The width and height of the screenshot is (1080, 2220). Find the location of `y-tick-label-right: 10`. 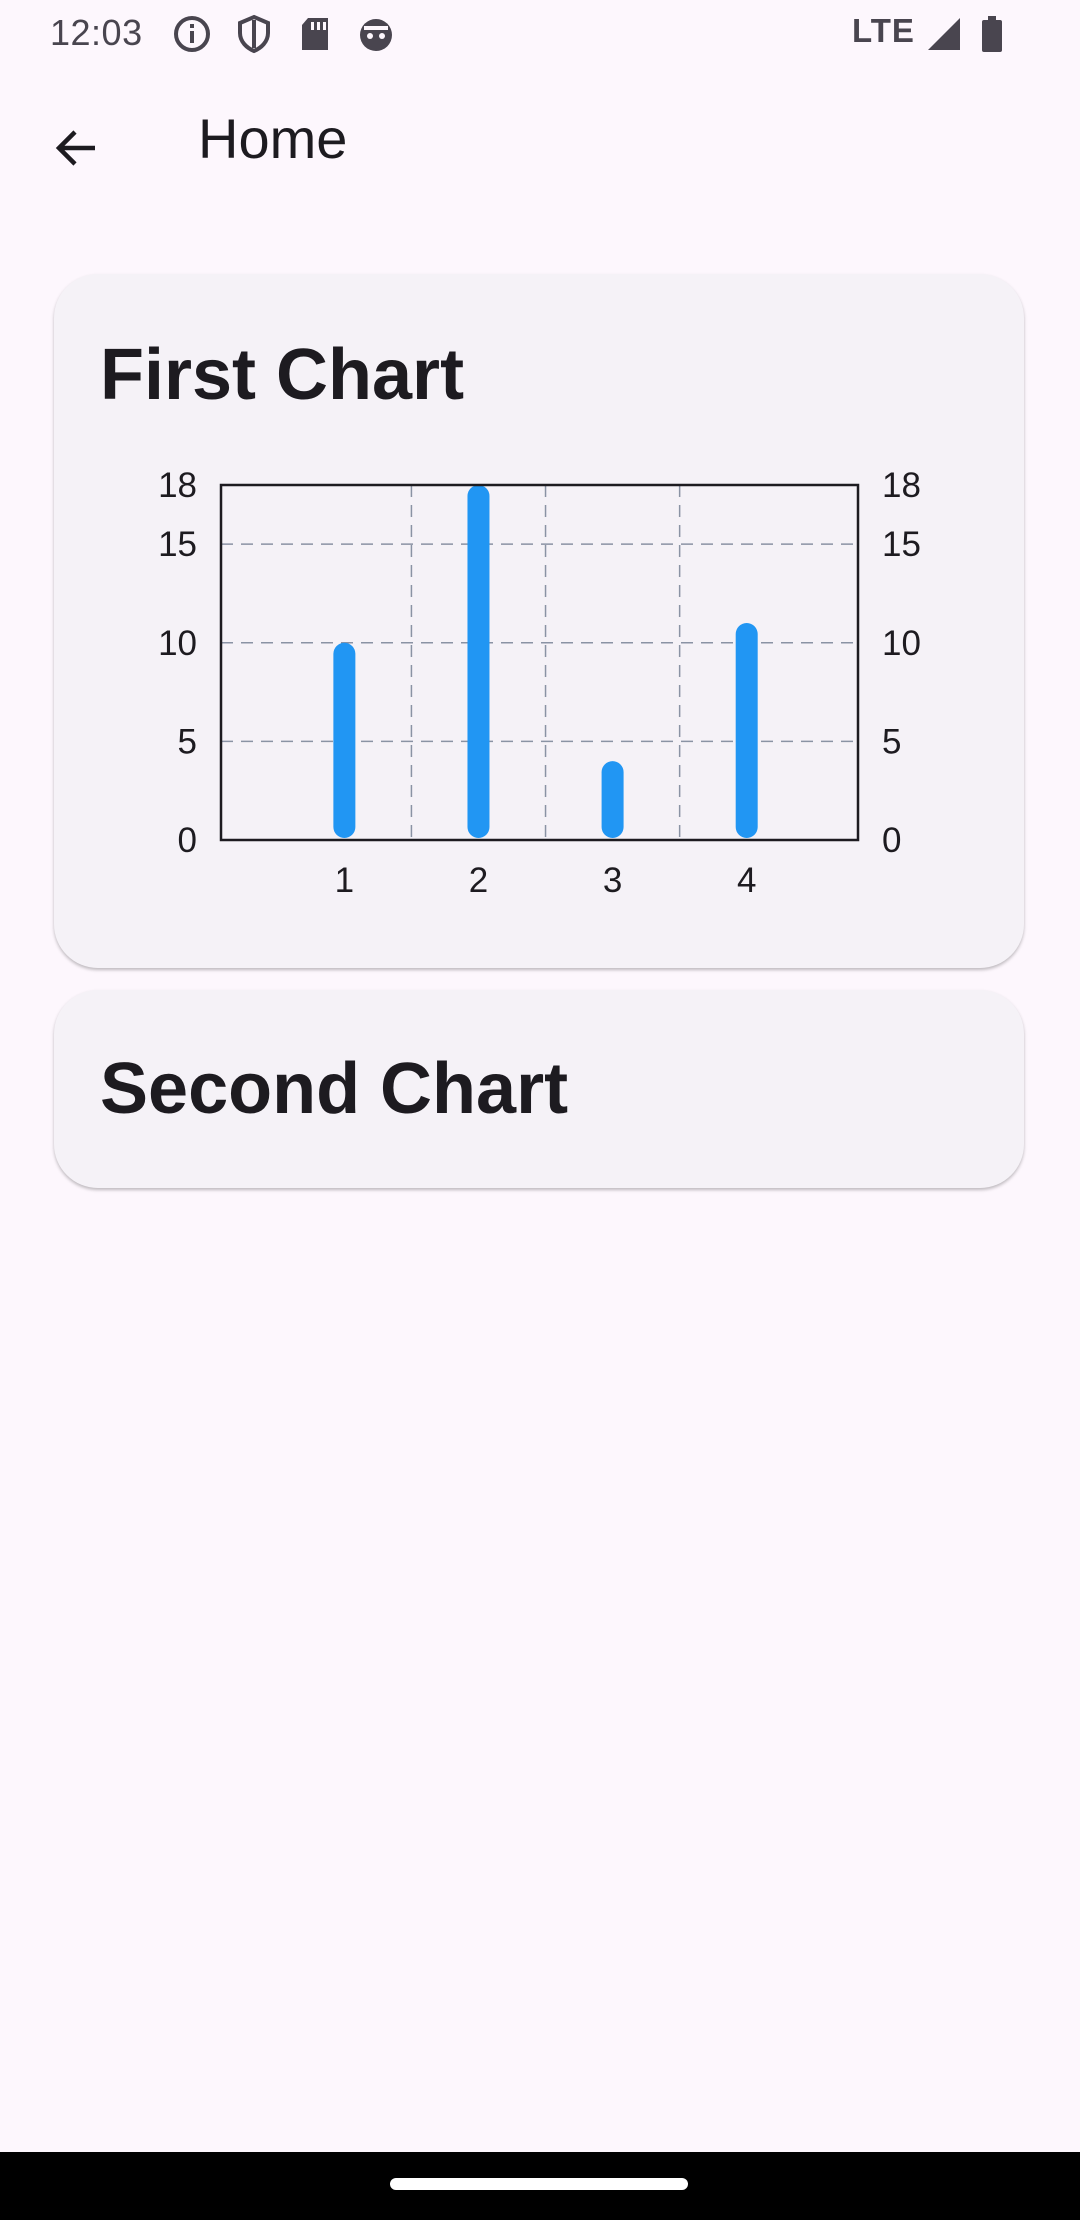

y-tick-label-right: 10 is located at coordinates (901, 643).